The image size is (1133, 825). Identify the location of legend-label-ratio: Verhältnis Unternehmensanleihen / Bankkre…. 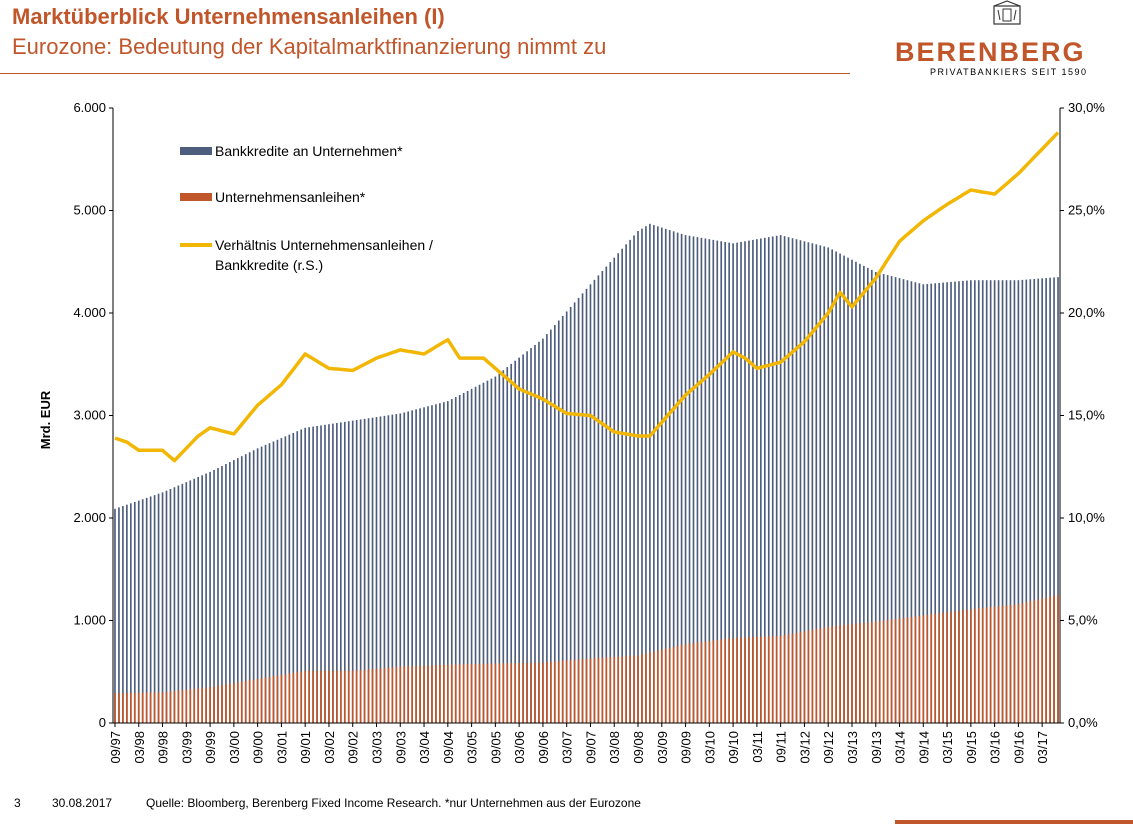
(324, 255).